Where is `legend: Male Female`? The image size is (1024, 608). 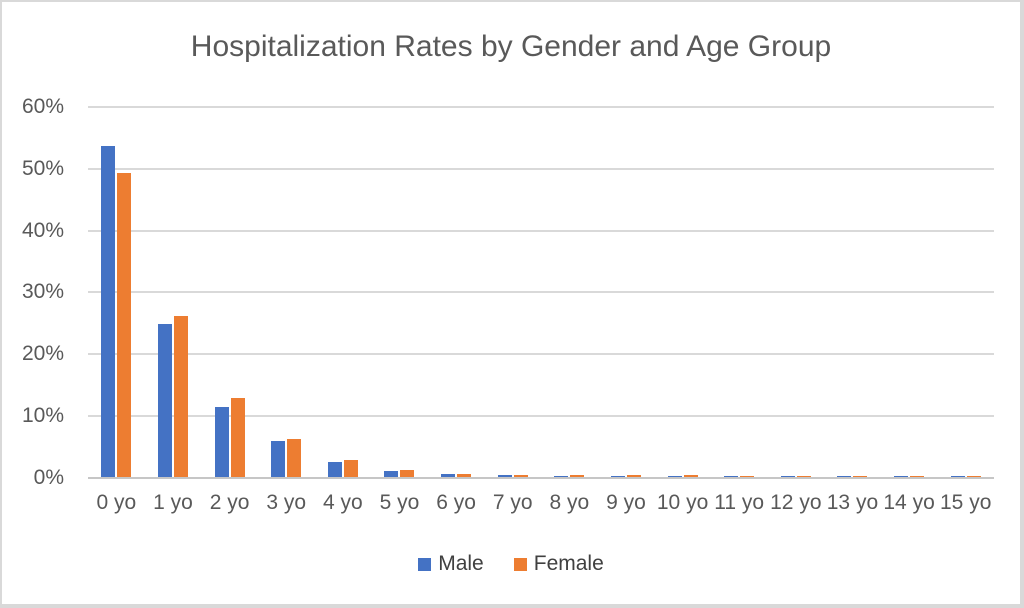 legend: Male Female is located at coordinates (511, 564).